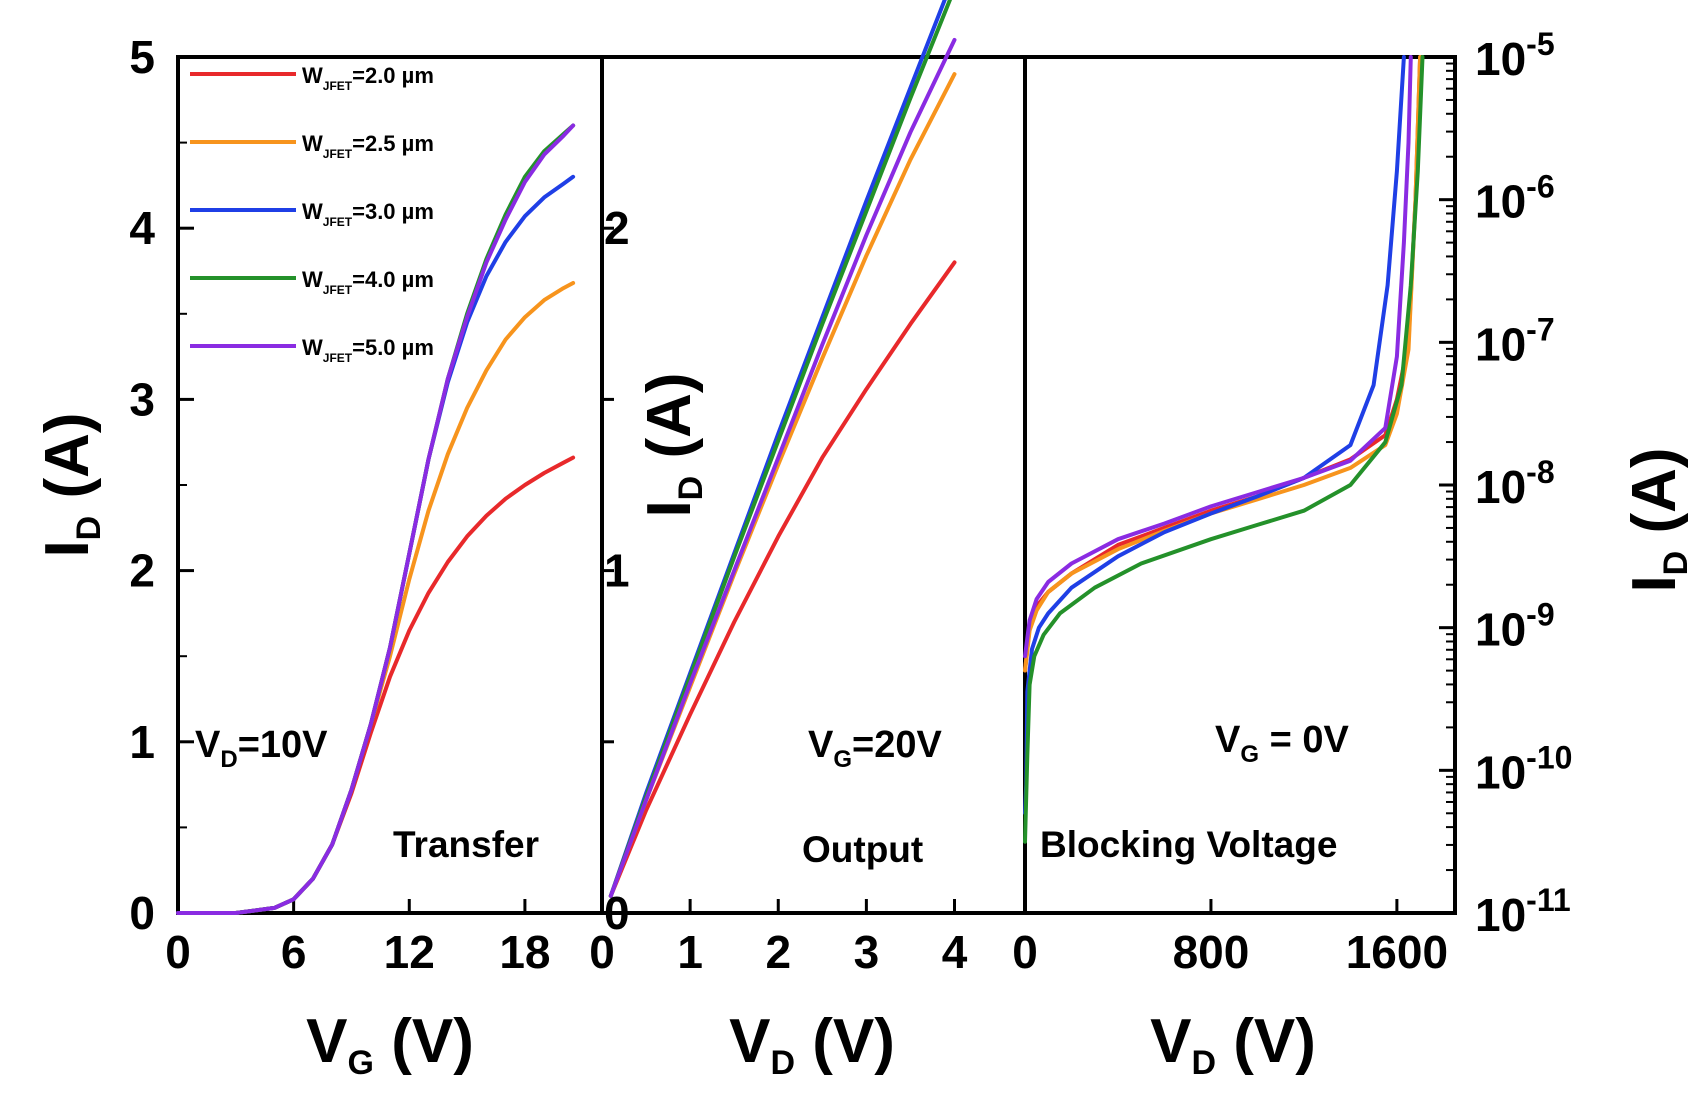 The height and width of the screenshot is (1100, 1693). What do you see at coordinates (294, 952) in the screenshot?
I see `x-tick-label: 6` at bounding box center [294, 952].